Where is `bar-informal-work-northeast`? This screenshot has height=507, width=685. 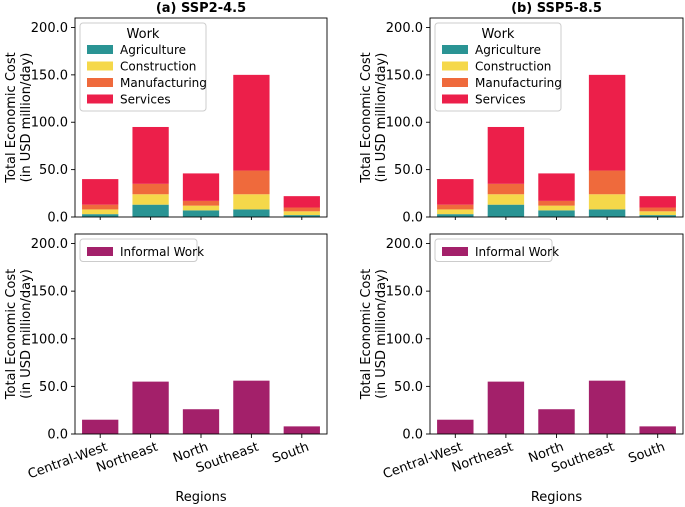 bar-informal-work-northeast is located at coordinates (506, 407).